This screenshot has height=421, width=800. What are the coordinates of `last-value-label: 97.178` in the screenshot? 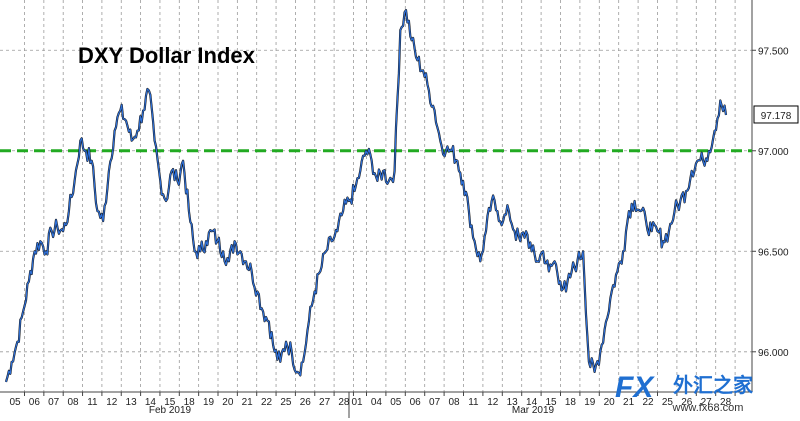 It's located at (776, 116).